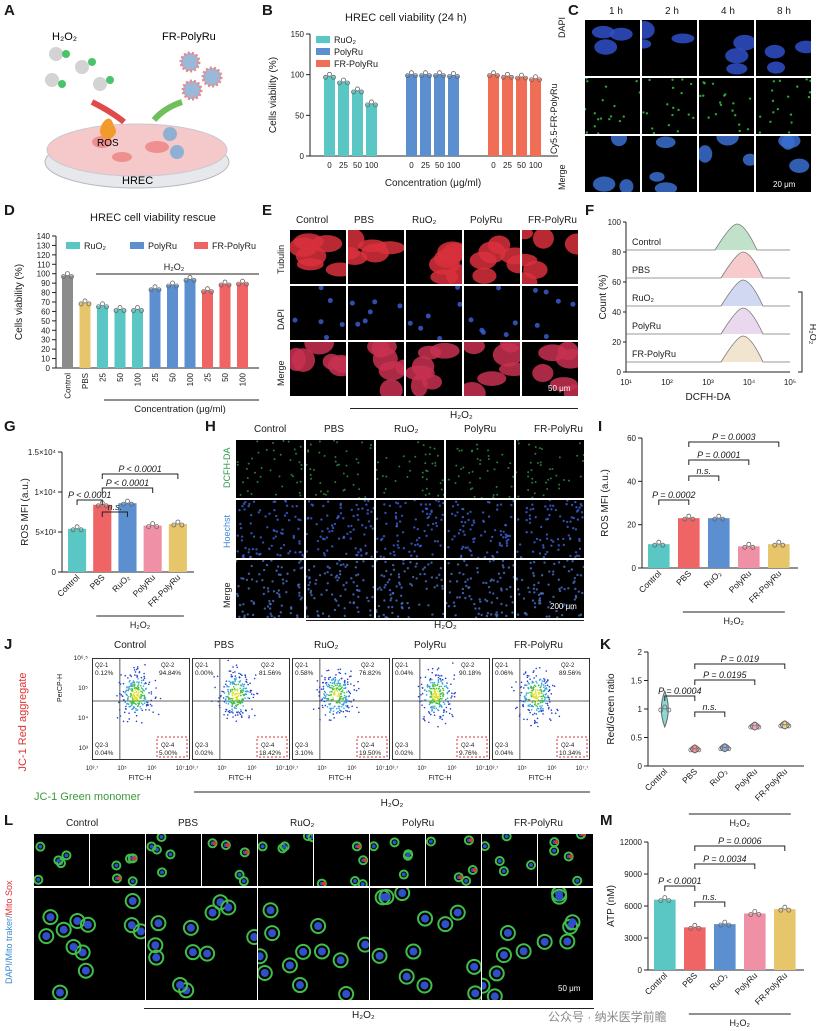  Describe the element at coordinates (582, 768) in the screenshot. I see `flow-x-tick: 10⁷.⁷` at that location.